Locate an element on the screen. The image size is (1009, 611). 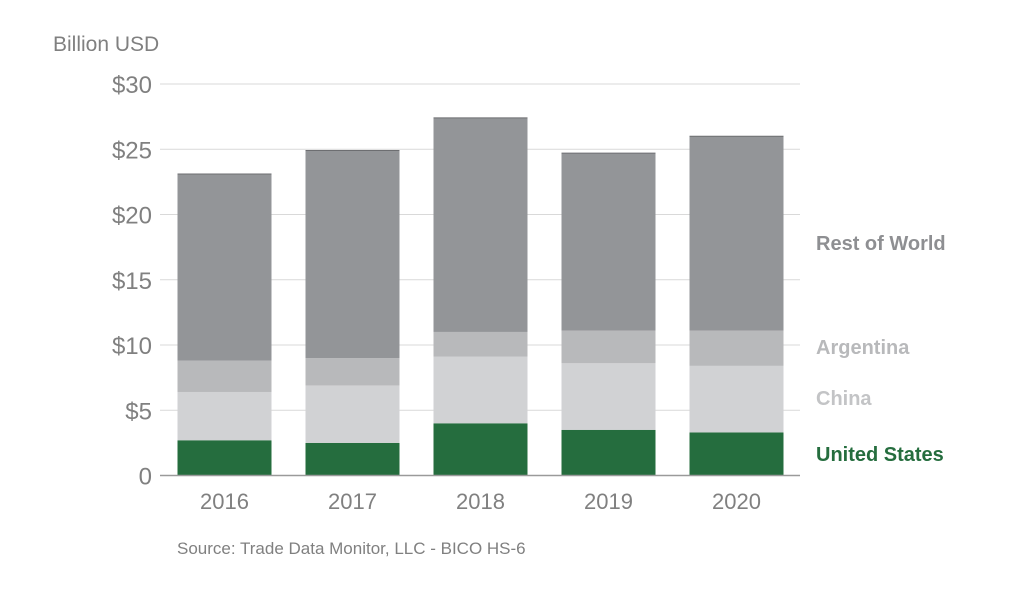
bar-china-2018 is located at coordinates (480, 390).